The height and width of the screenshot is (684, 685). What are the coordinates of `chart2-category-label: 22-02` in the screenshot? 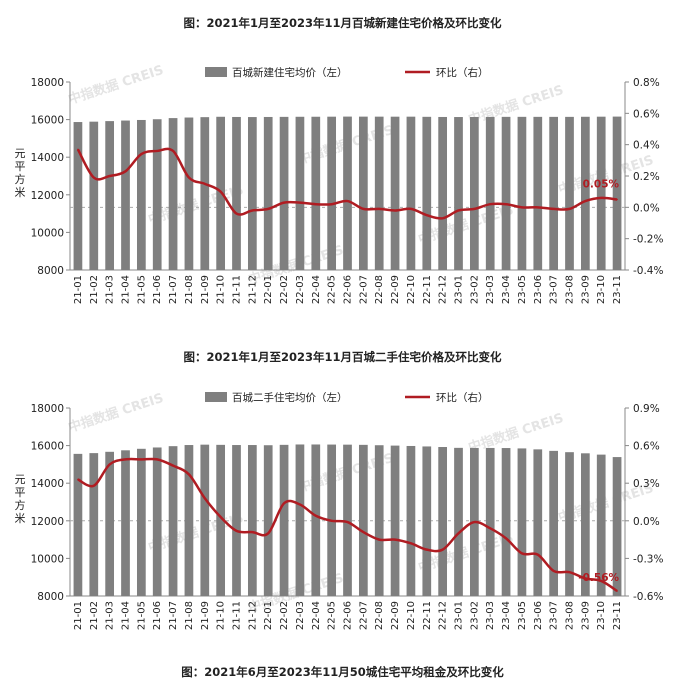 It's located at (284, 615).